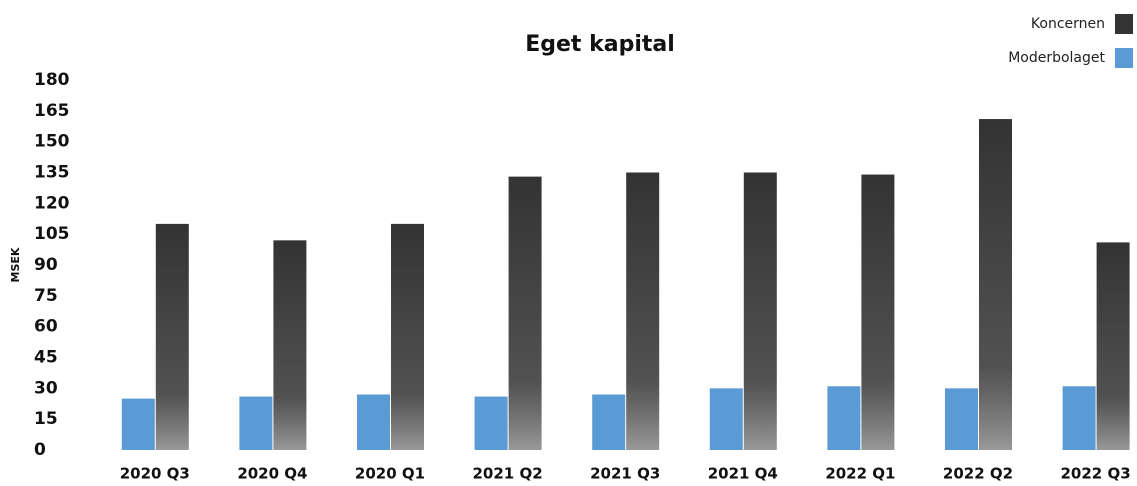 The width and height of the screenshot is (1137, 486). Describe the element at coordinates (52, 173) in the screenshot. I see `y-tick-label: 135` at that location.